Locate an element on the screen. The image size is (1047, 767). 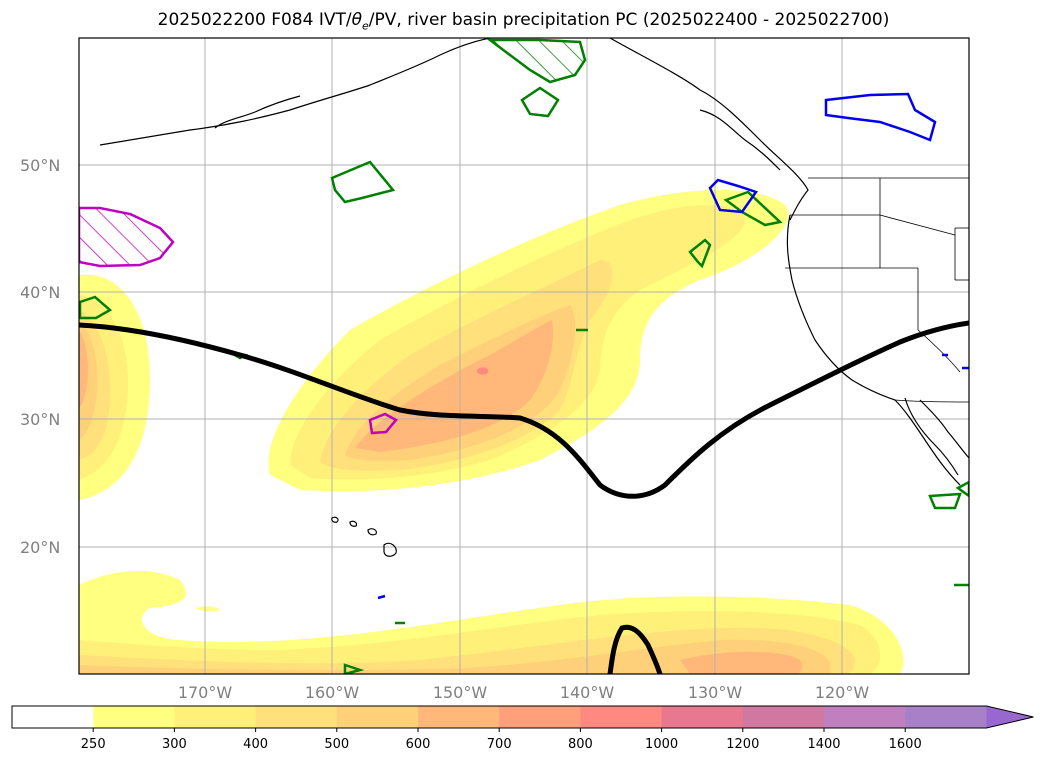
lon-label-150w: 150°W is located at coordinates (460, 692).